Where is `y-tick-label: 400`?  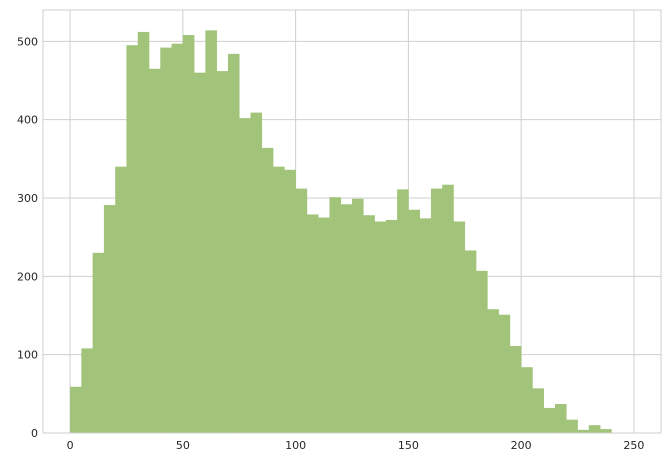
y-tick-label: 400 is located at coordinates (27, 120).